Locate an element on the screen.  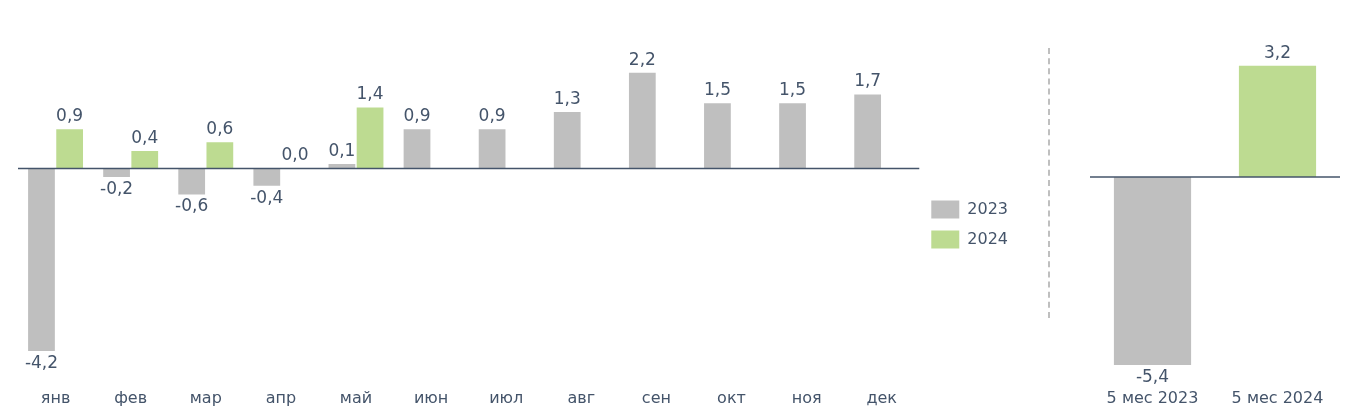
x-tick-label: янв is located at coordinates (55, 397).